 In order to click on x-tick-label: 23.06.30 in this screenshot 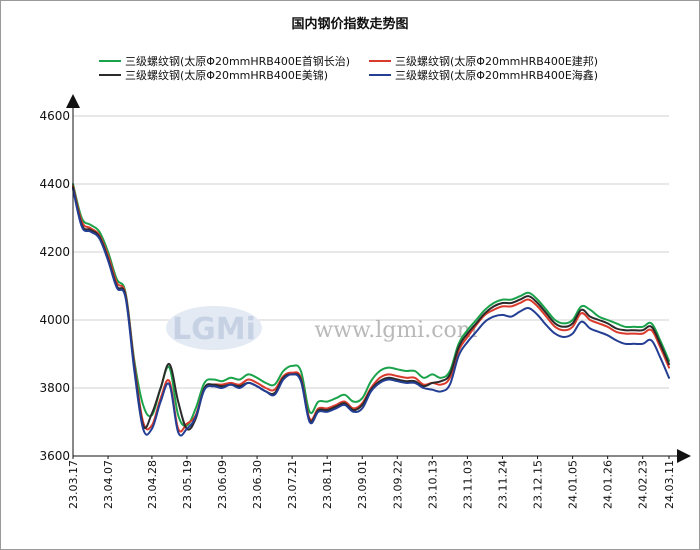, I will do `click(257, 484)`.